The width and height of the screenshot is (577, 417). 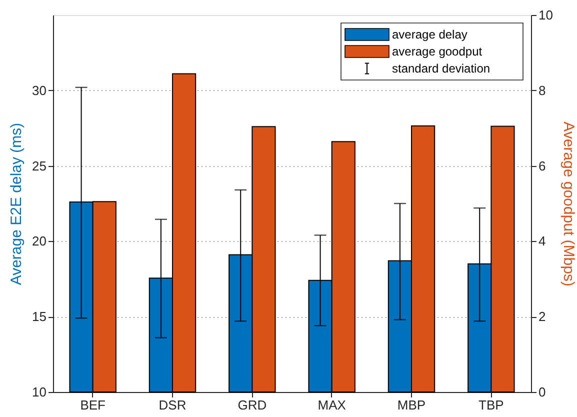 I want to click on y-tick-label: 10, so click(x=39, y=392).